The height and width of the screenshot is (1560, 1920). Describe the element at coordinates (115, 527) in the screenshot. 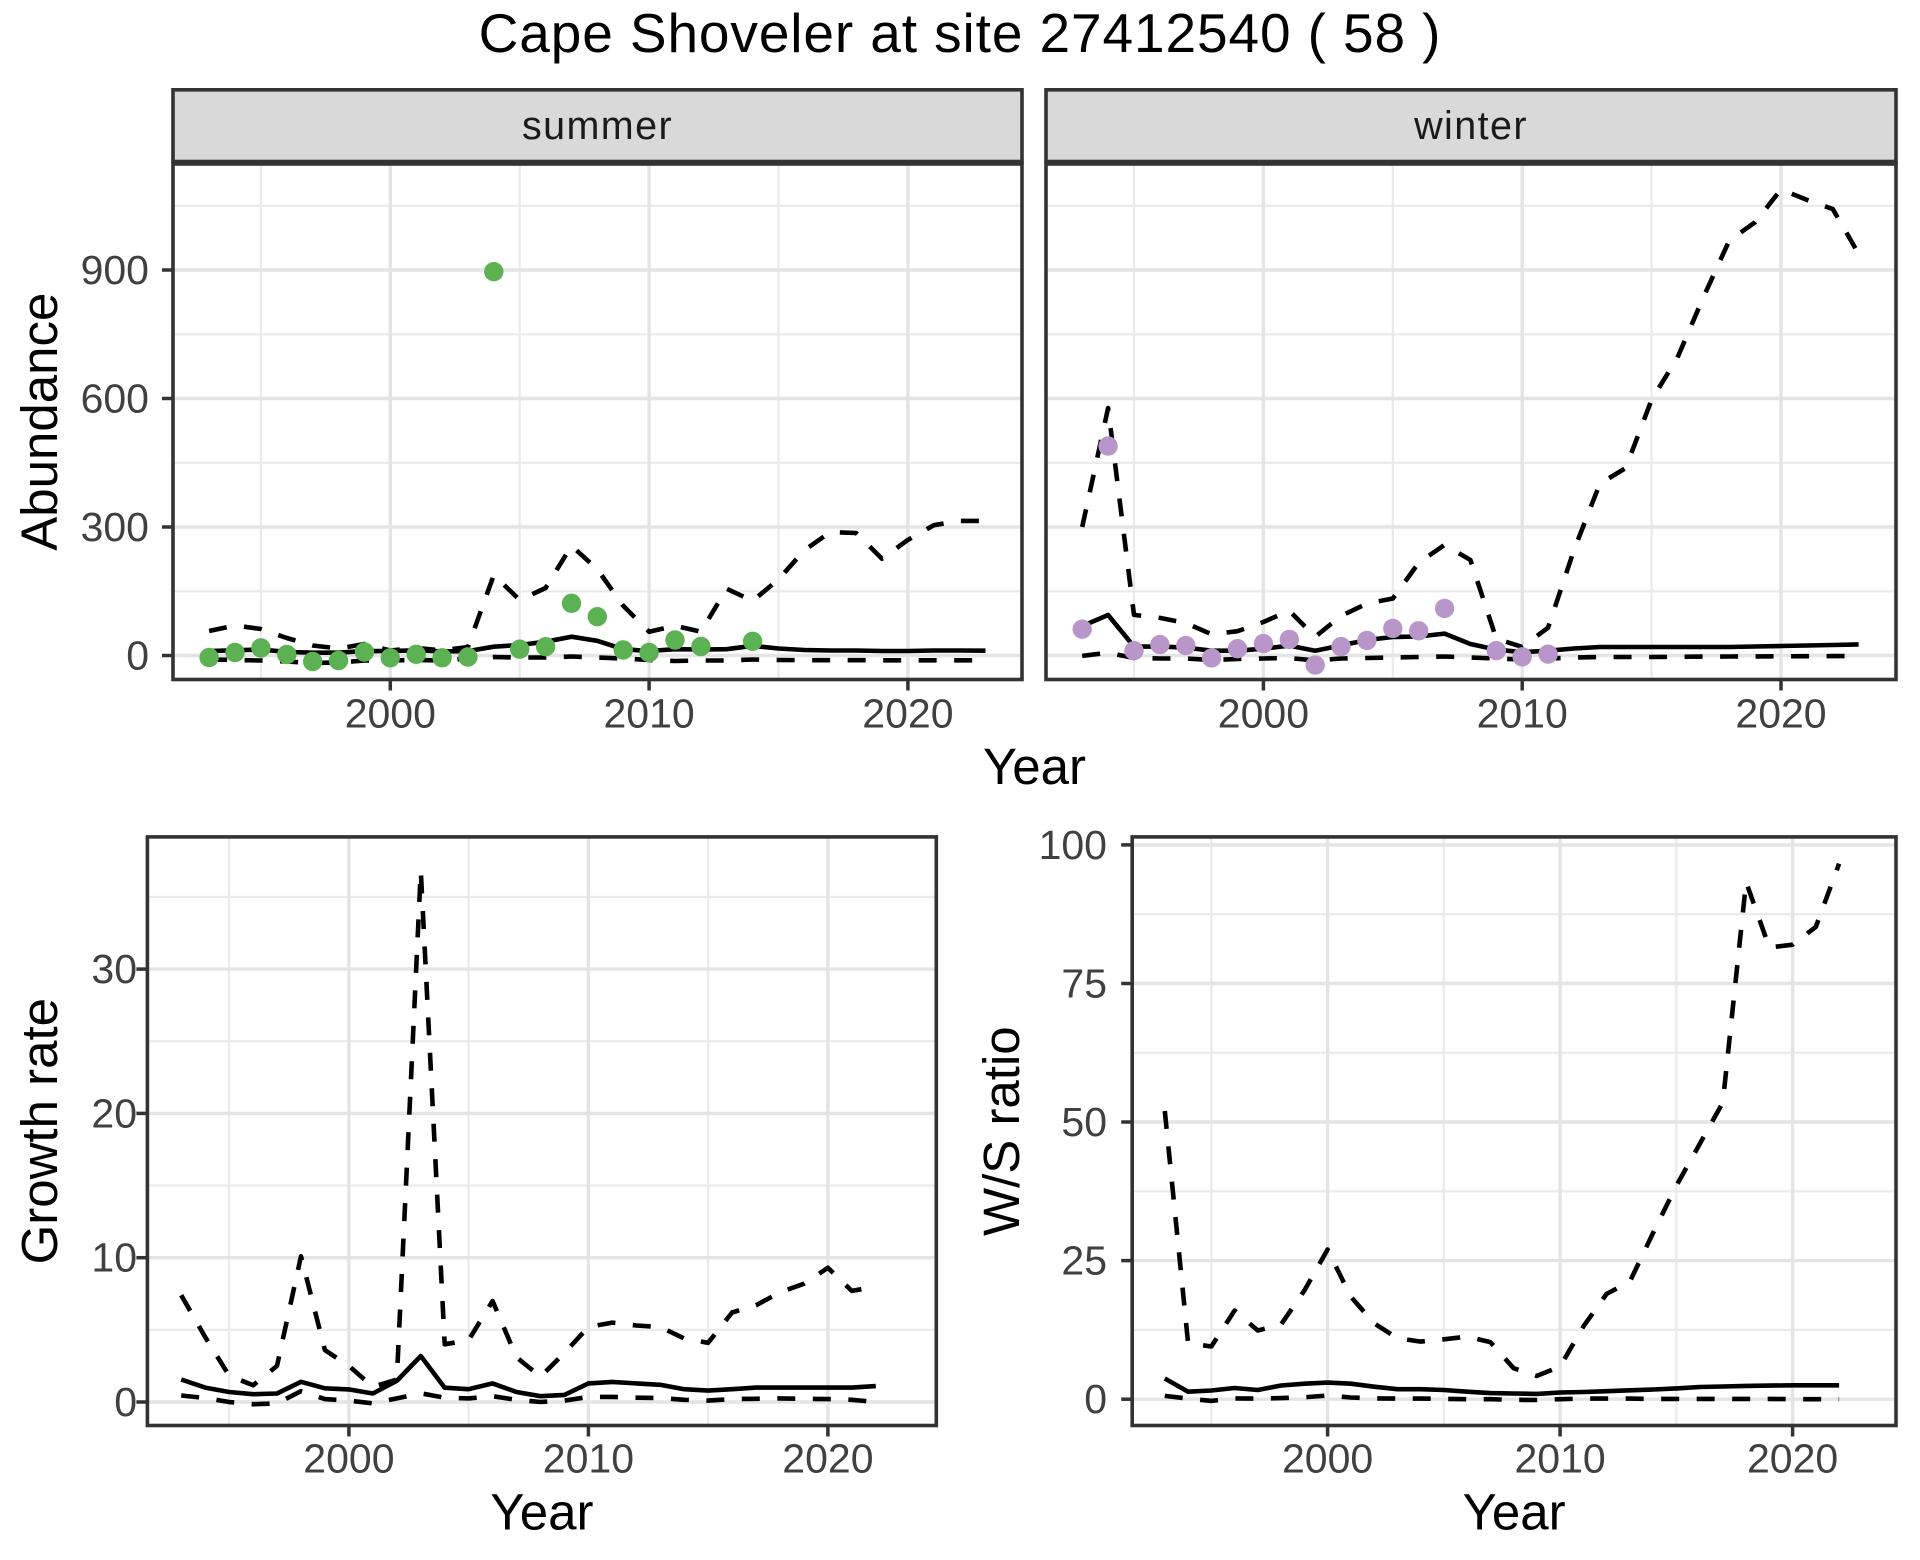

I see `svg-text: 300` at that location.